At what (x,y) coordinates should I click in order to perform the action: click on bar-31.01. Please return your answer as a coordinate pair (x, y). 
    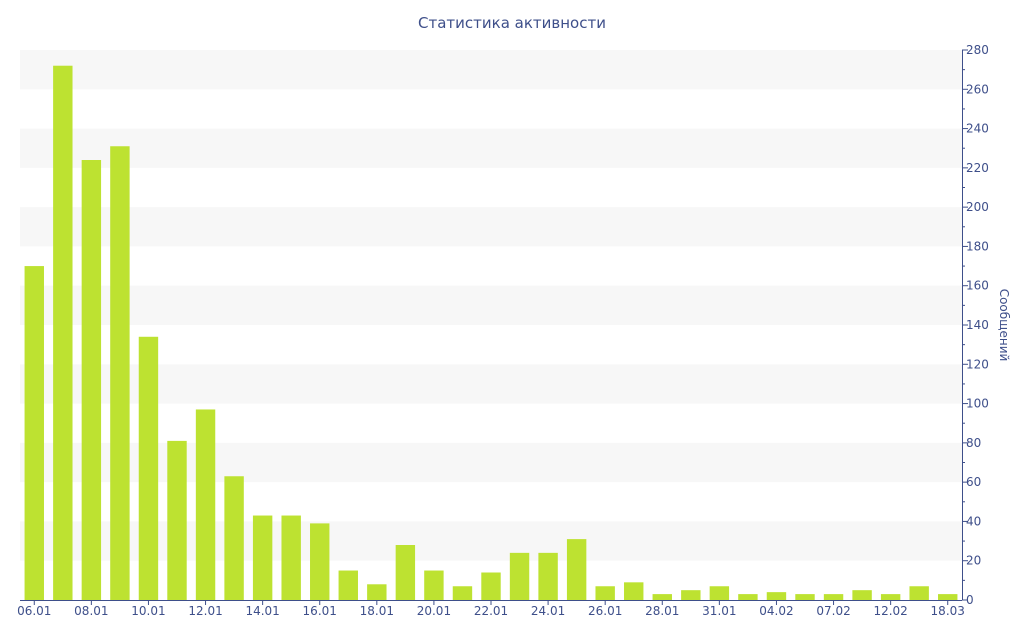
    Looking at the image, I should click on (719, 593).